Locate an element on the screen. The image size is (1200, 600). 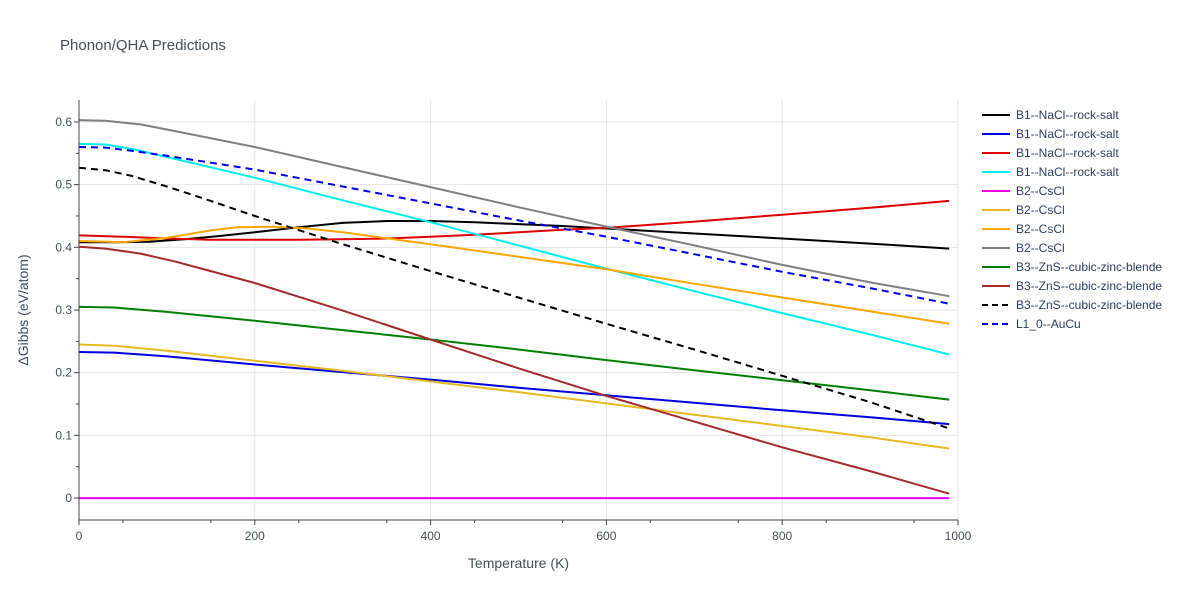
x-tick-label: 800 is located at coordinates (782, 536).